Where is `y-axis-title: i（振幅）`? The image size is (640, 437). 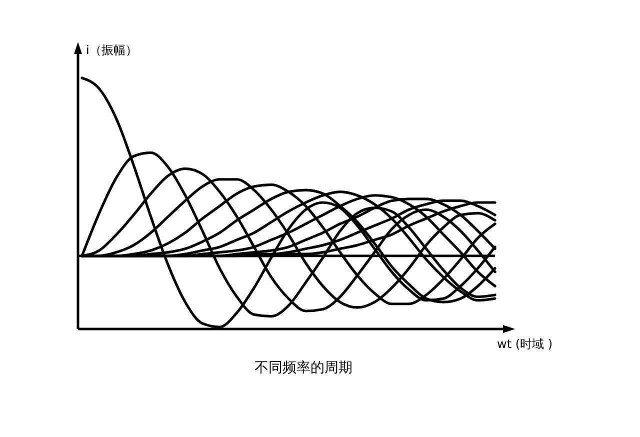 y-axis-title: i（振幅） is located at coordinates (112, 50).